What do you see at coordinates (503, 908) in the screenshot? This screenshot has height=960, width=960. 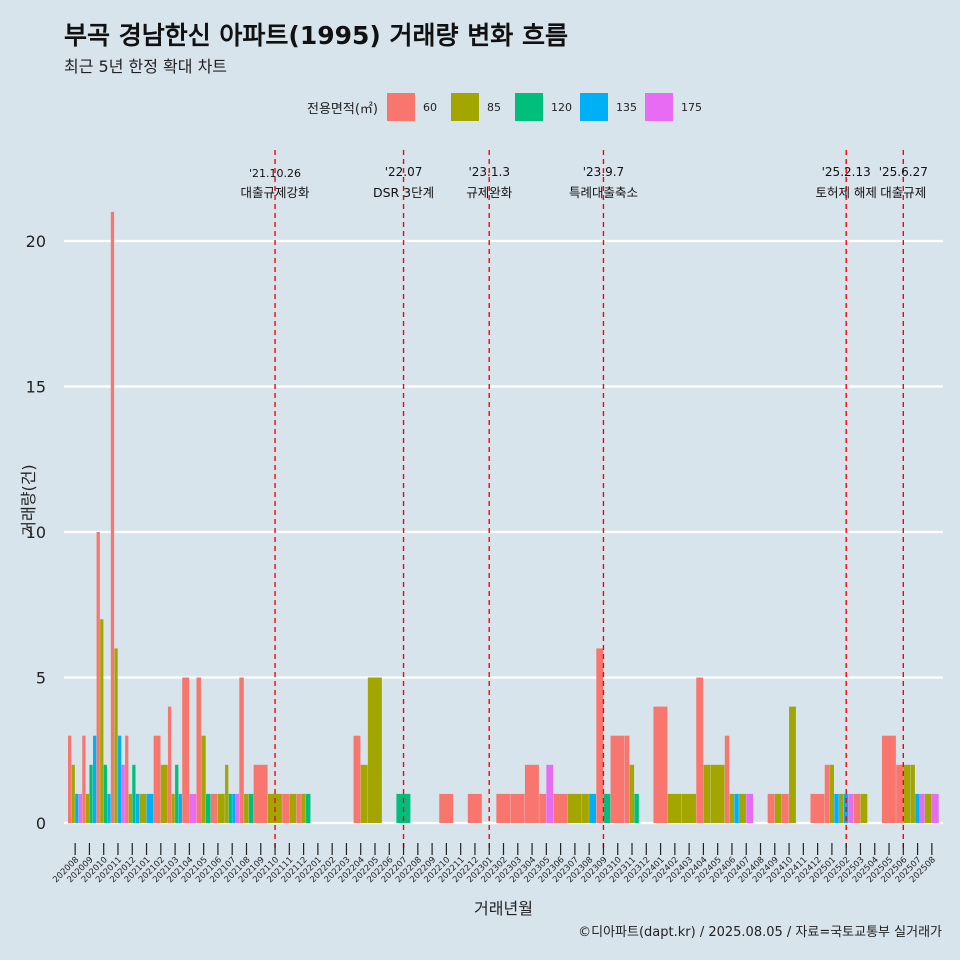 I see `x-axis-title: 거래년월` at bounding box center [503, 908].